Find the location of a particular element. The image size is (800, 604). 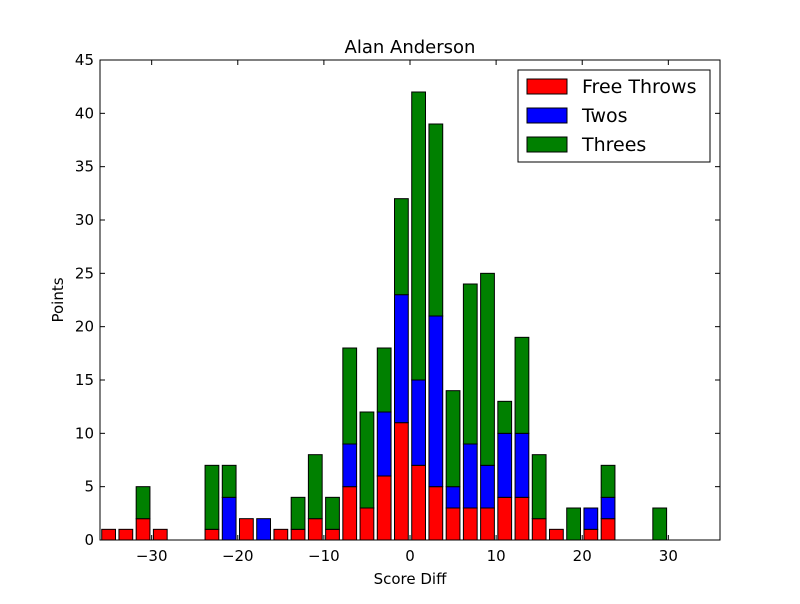

x-tick-label: 10 is located at coordinates (496, 556).